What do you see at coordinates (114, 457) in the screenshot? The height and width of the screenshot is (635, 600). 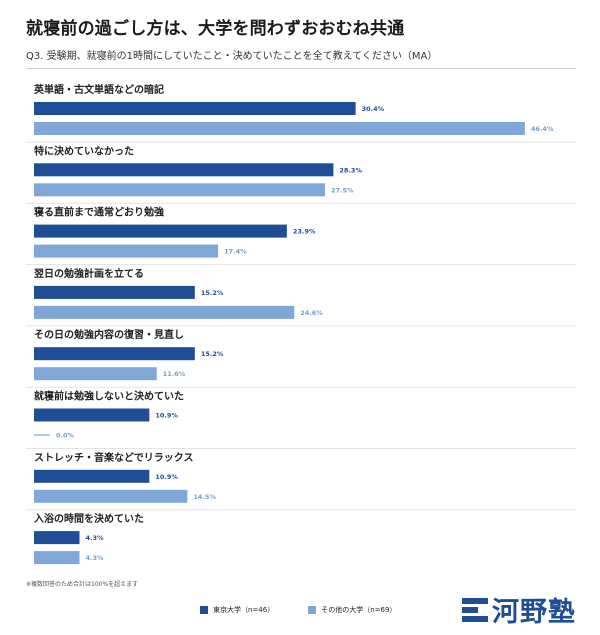 I see `category-label: ストレッチ・音楽などでリラックス` at bounding box center [114, 457].